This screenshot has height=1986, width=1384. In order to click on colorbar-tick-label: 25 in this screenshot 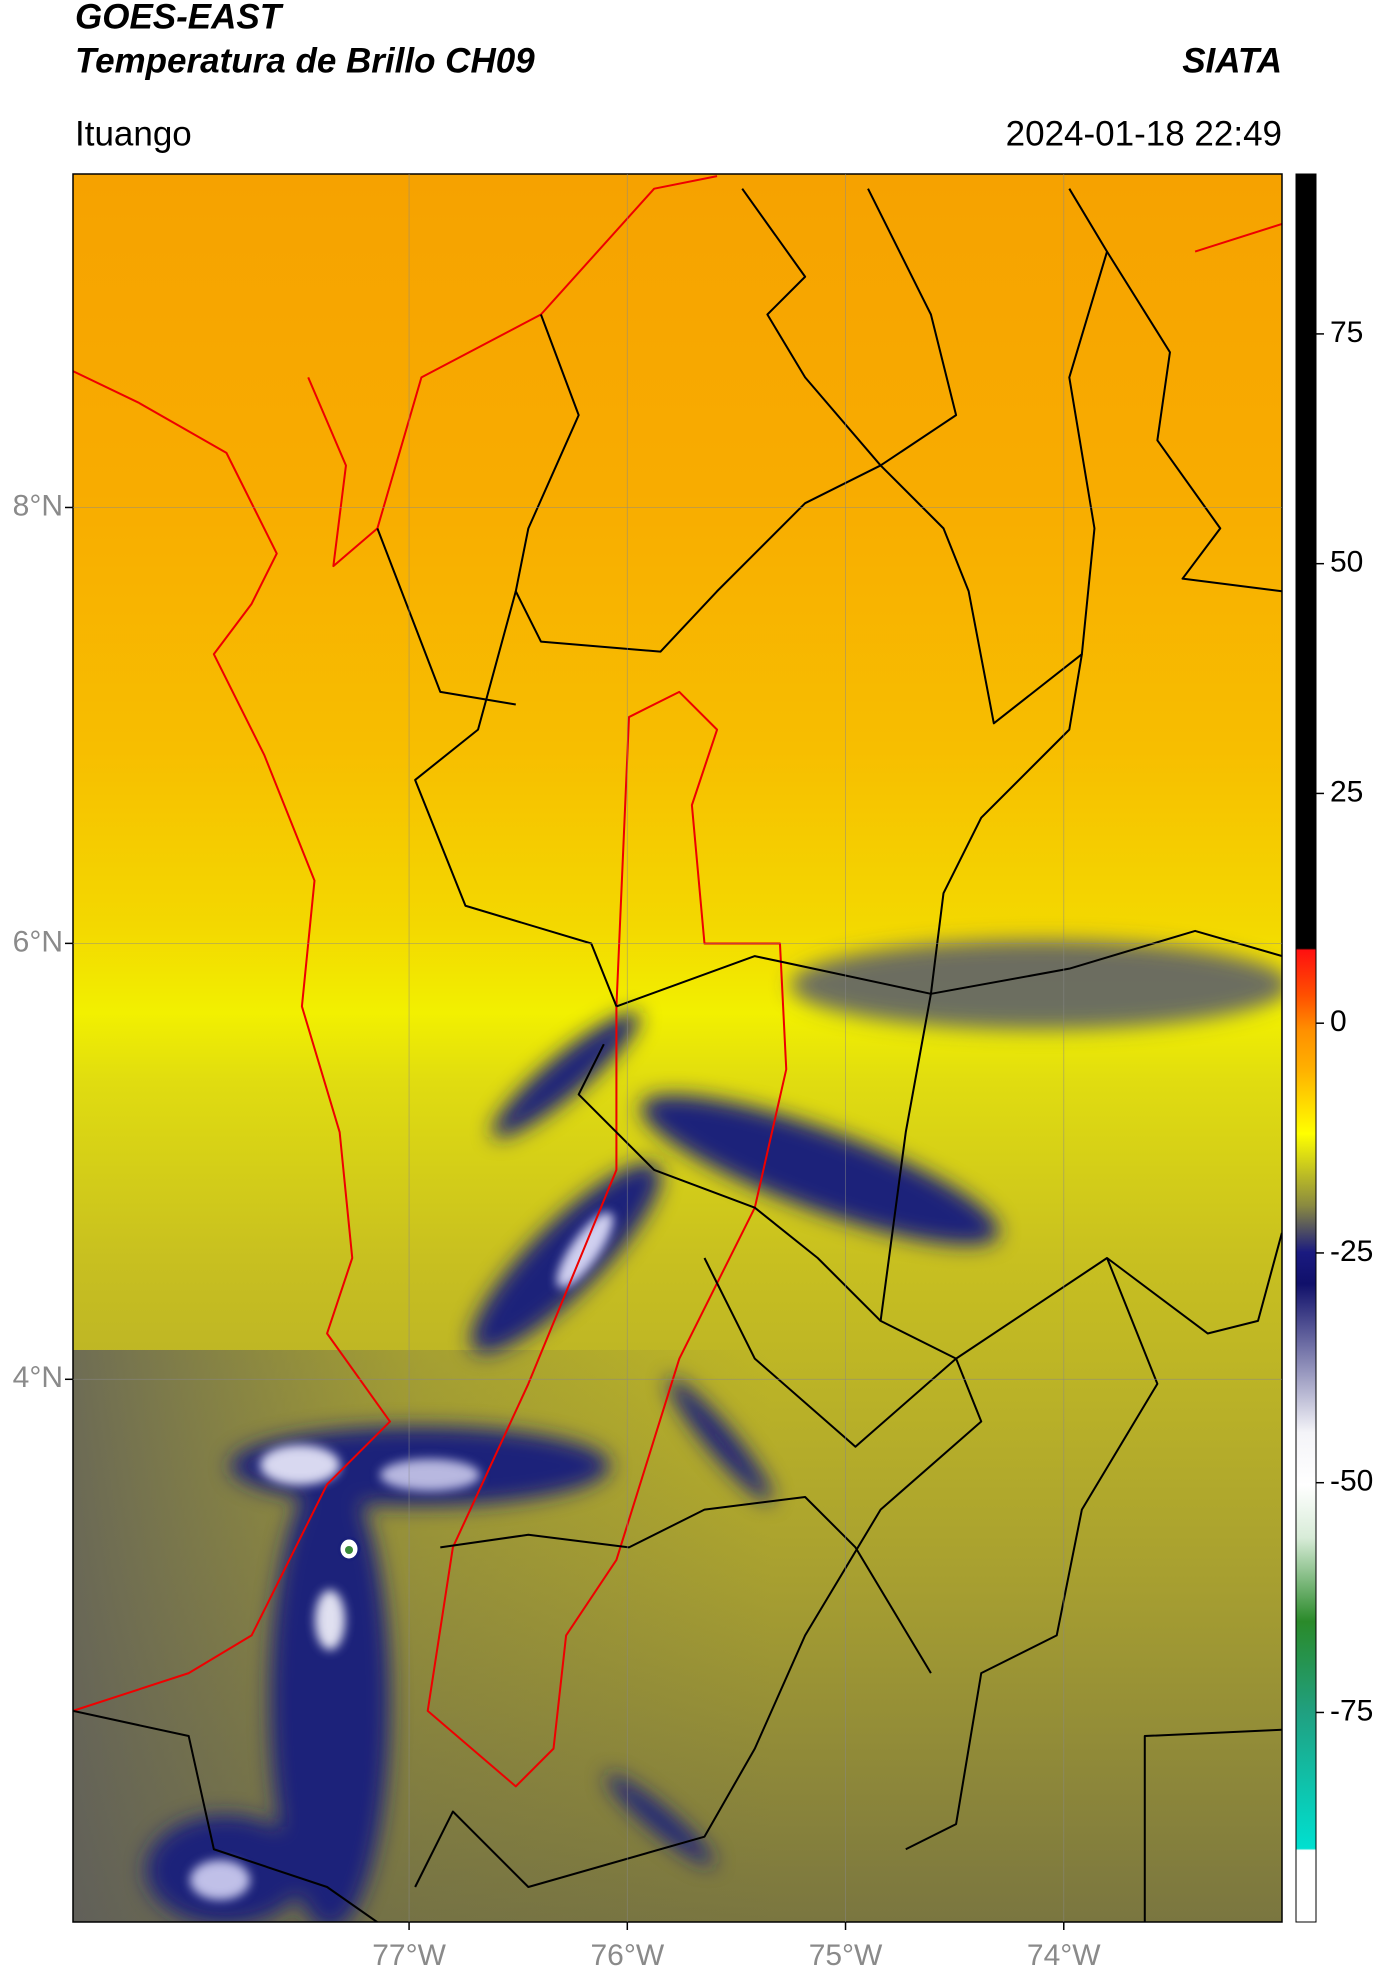, I will do `click(1346, 791)`.